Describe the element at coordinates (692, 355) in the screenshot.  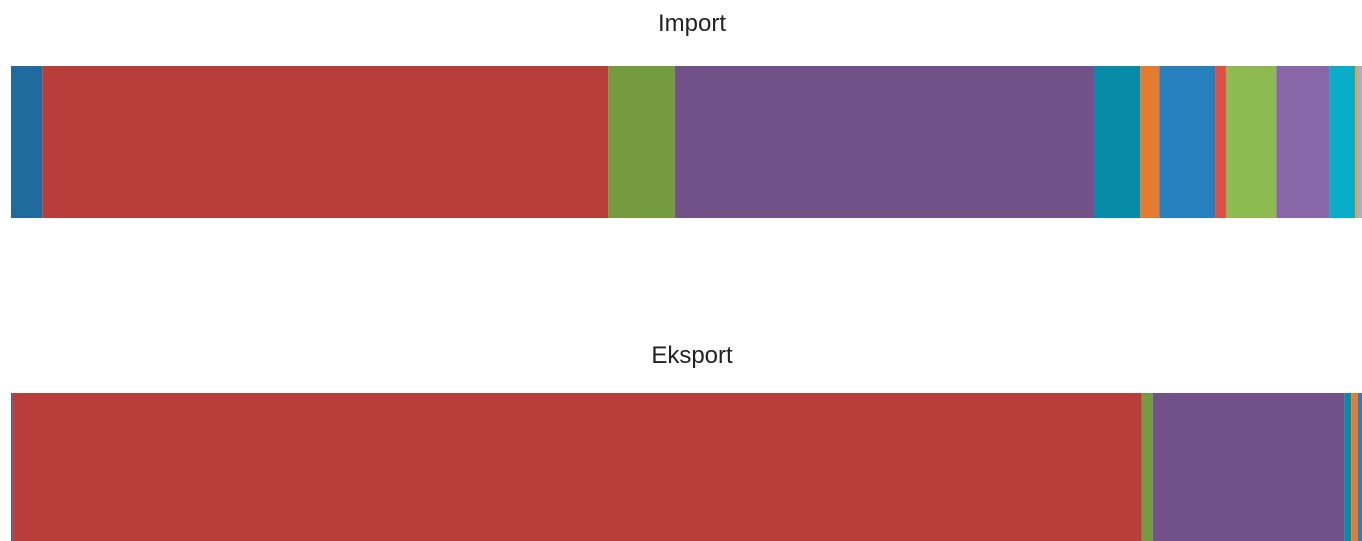
I see `export-chart-title: Eksport` at that location.